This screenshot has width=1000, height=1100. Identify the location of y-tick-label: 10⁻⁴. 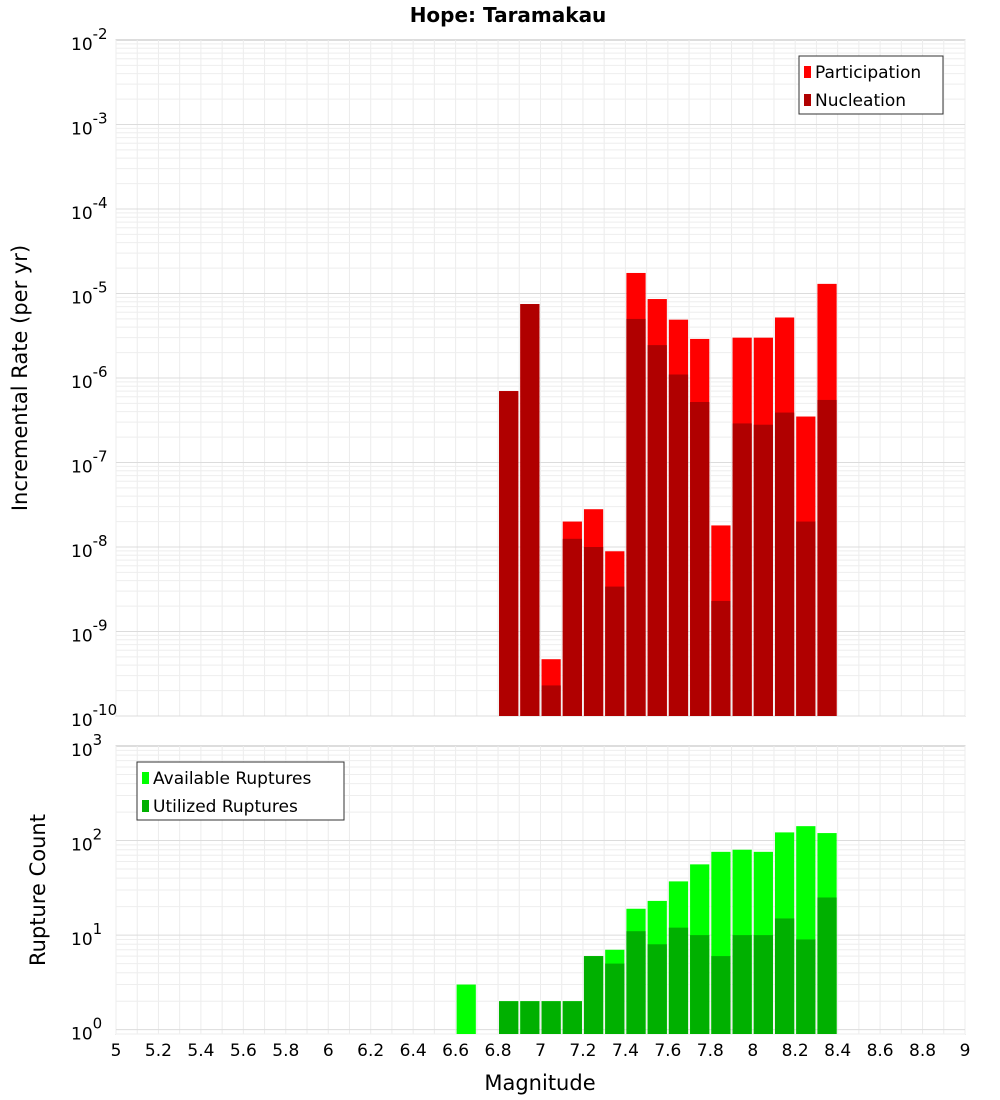
(89, 209).